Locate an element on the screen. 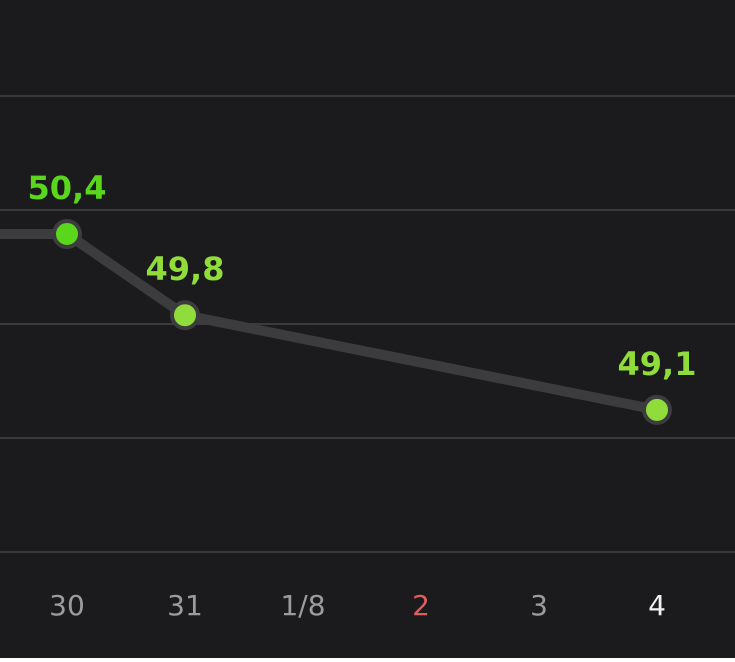 Image resolution: width=735 pixels, height=662 pixels. x-tick-label: 2 is located at coordinates (421, 605).